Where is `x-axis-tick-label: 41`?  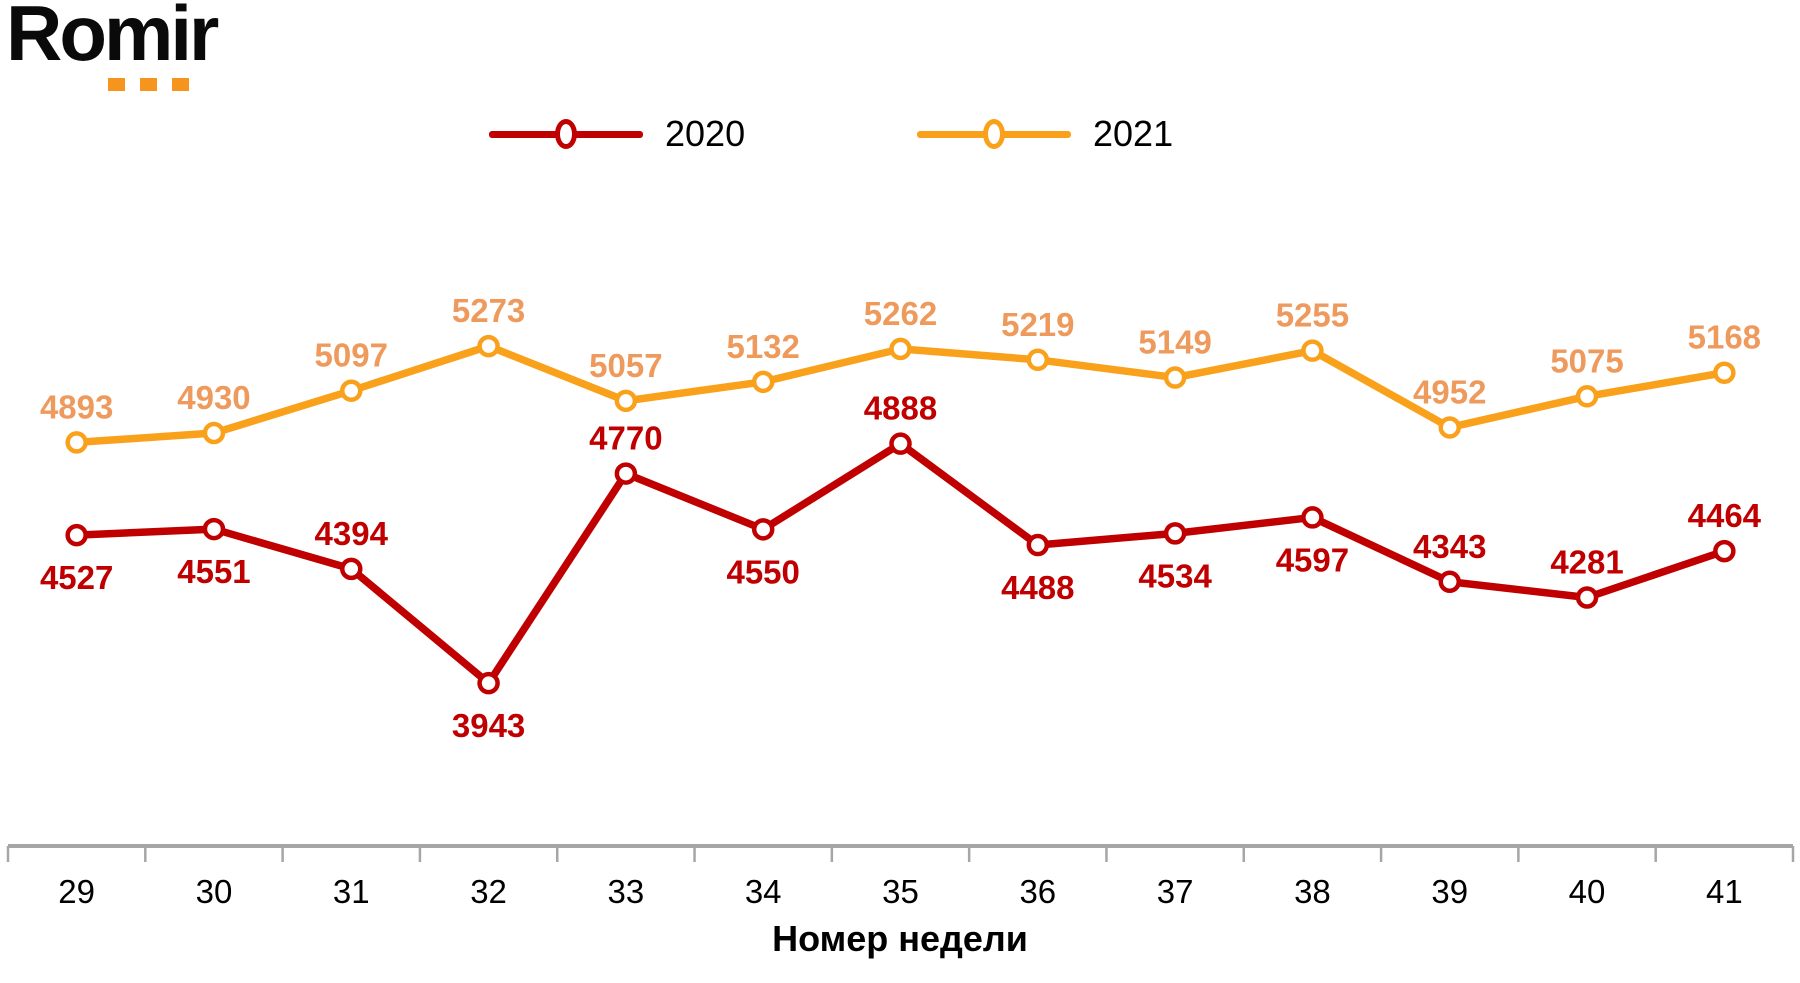
x-axis-tick-label: 41 is located at coordinates (1724, 891).